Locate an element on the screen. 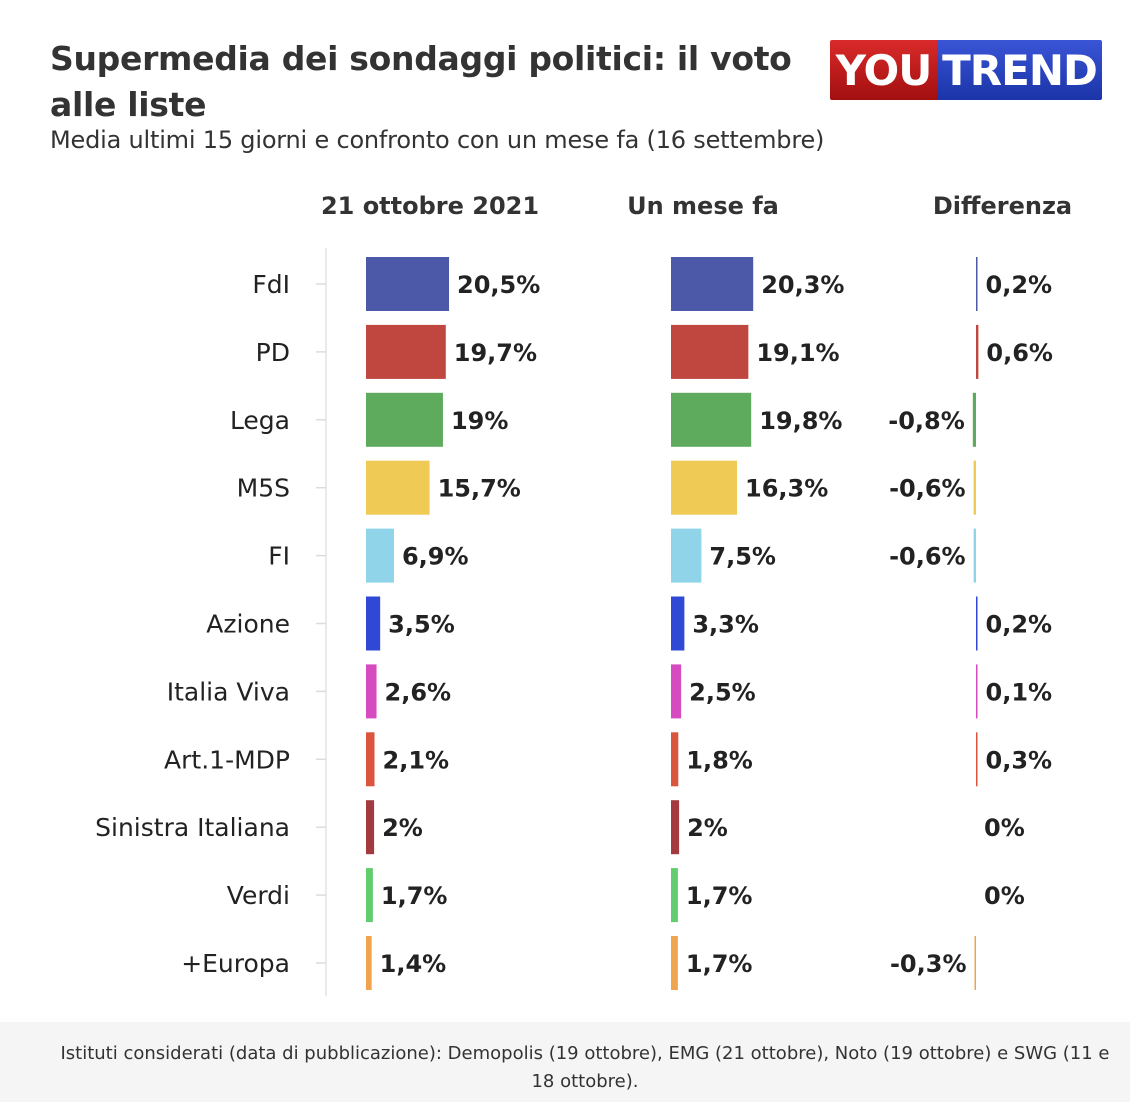 This screenshot has height=1102, width=1130. category-label: Lega is located at coordinates (260, 420).